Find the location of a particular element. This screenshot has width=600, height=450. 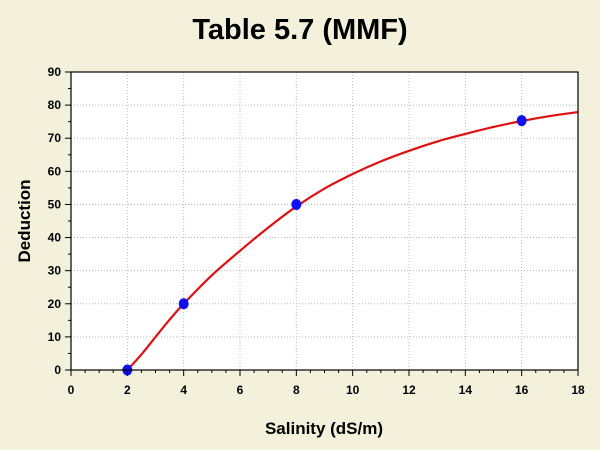

y-tick-label: 20 is located at coordinates (55, 304).